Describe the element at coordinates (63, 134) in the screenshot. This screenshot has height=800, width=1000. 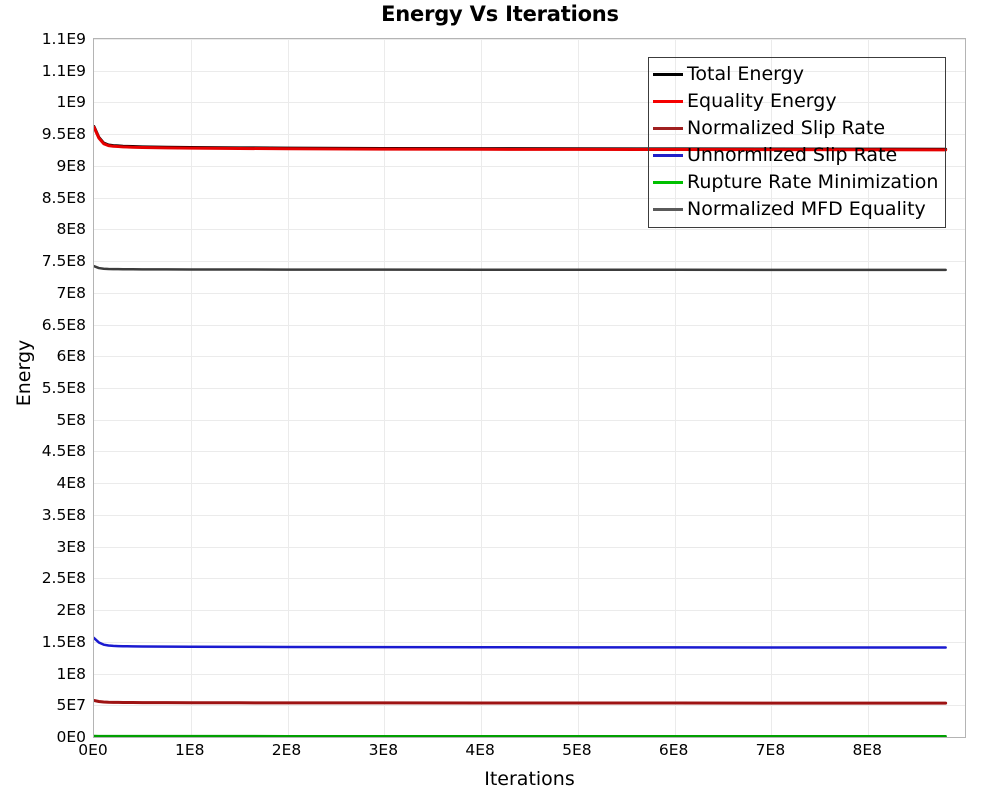
I see `y-axis-tick-label: 9.5E8` at that location.